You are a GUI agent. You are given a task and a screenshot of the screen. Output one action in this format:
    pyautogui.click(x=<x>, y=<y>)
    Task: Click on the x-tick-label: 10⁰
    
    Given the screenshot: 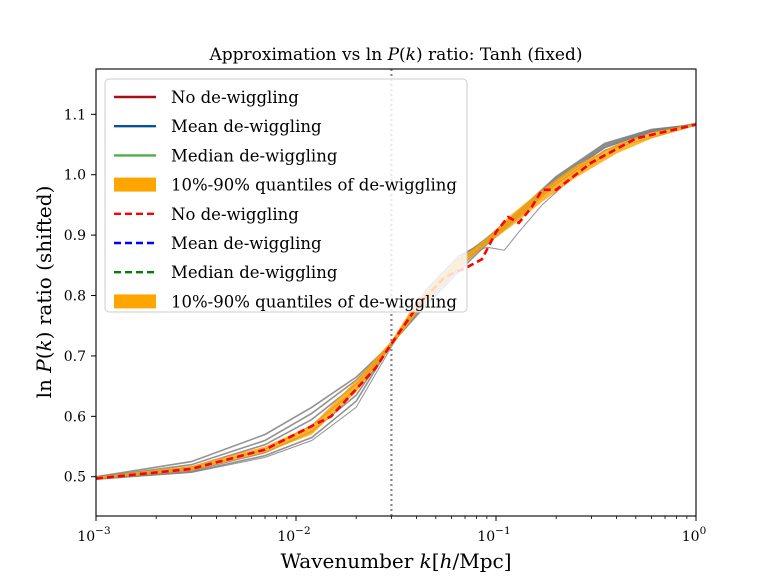 What is the action you would take?
    pyautogui.click(x=694, y=535)
    